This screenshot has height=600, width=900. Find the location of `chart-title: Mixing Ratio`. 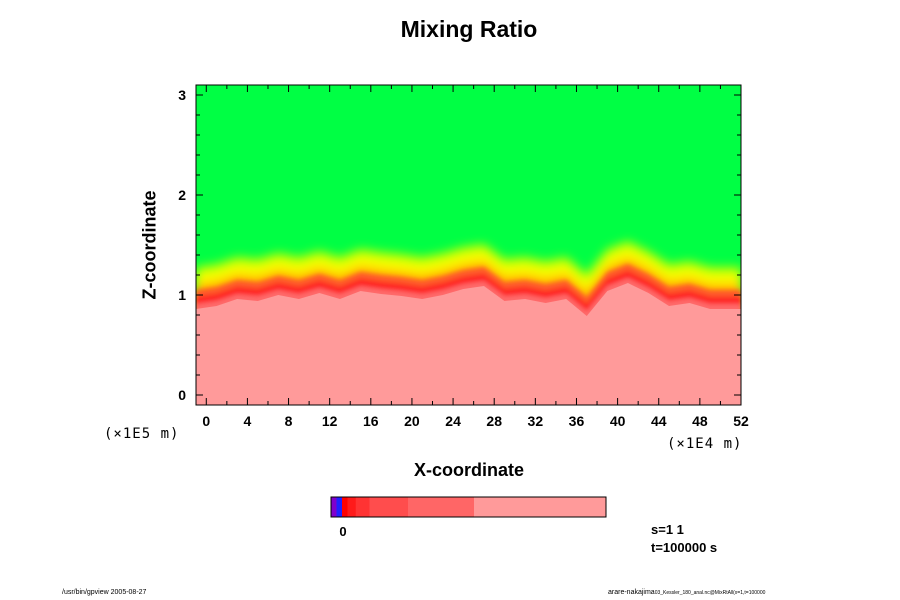

chart-title: Mixing Ratio is located at coordinates (469, 29).